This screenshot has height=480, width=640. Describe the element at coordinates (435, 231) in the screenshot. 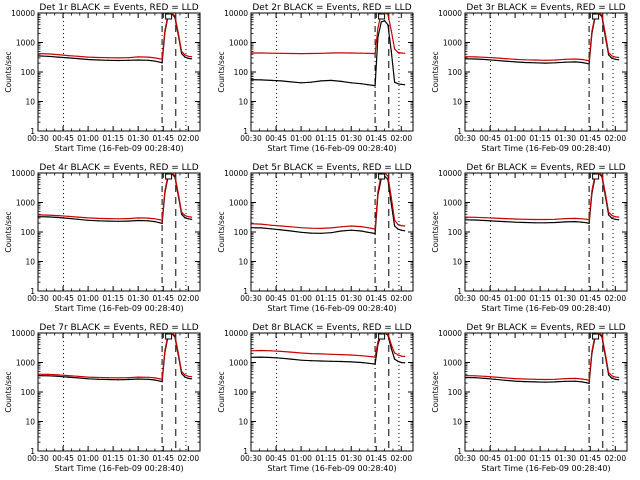

I see `y-axis-label: Counts/sec` at that location.